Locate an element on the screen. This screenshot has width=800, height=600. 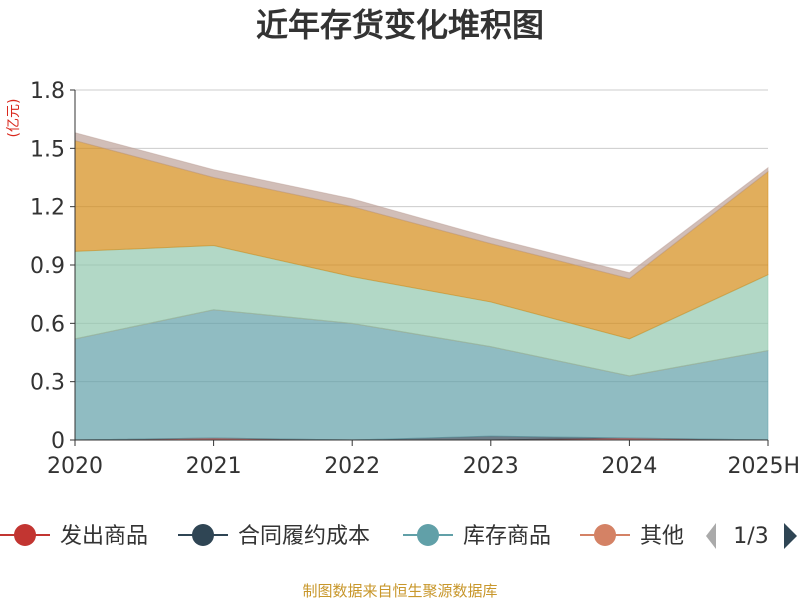
legend-item-发出商品: 发出商品 is located at coordinates (74, 536).